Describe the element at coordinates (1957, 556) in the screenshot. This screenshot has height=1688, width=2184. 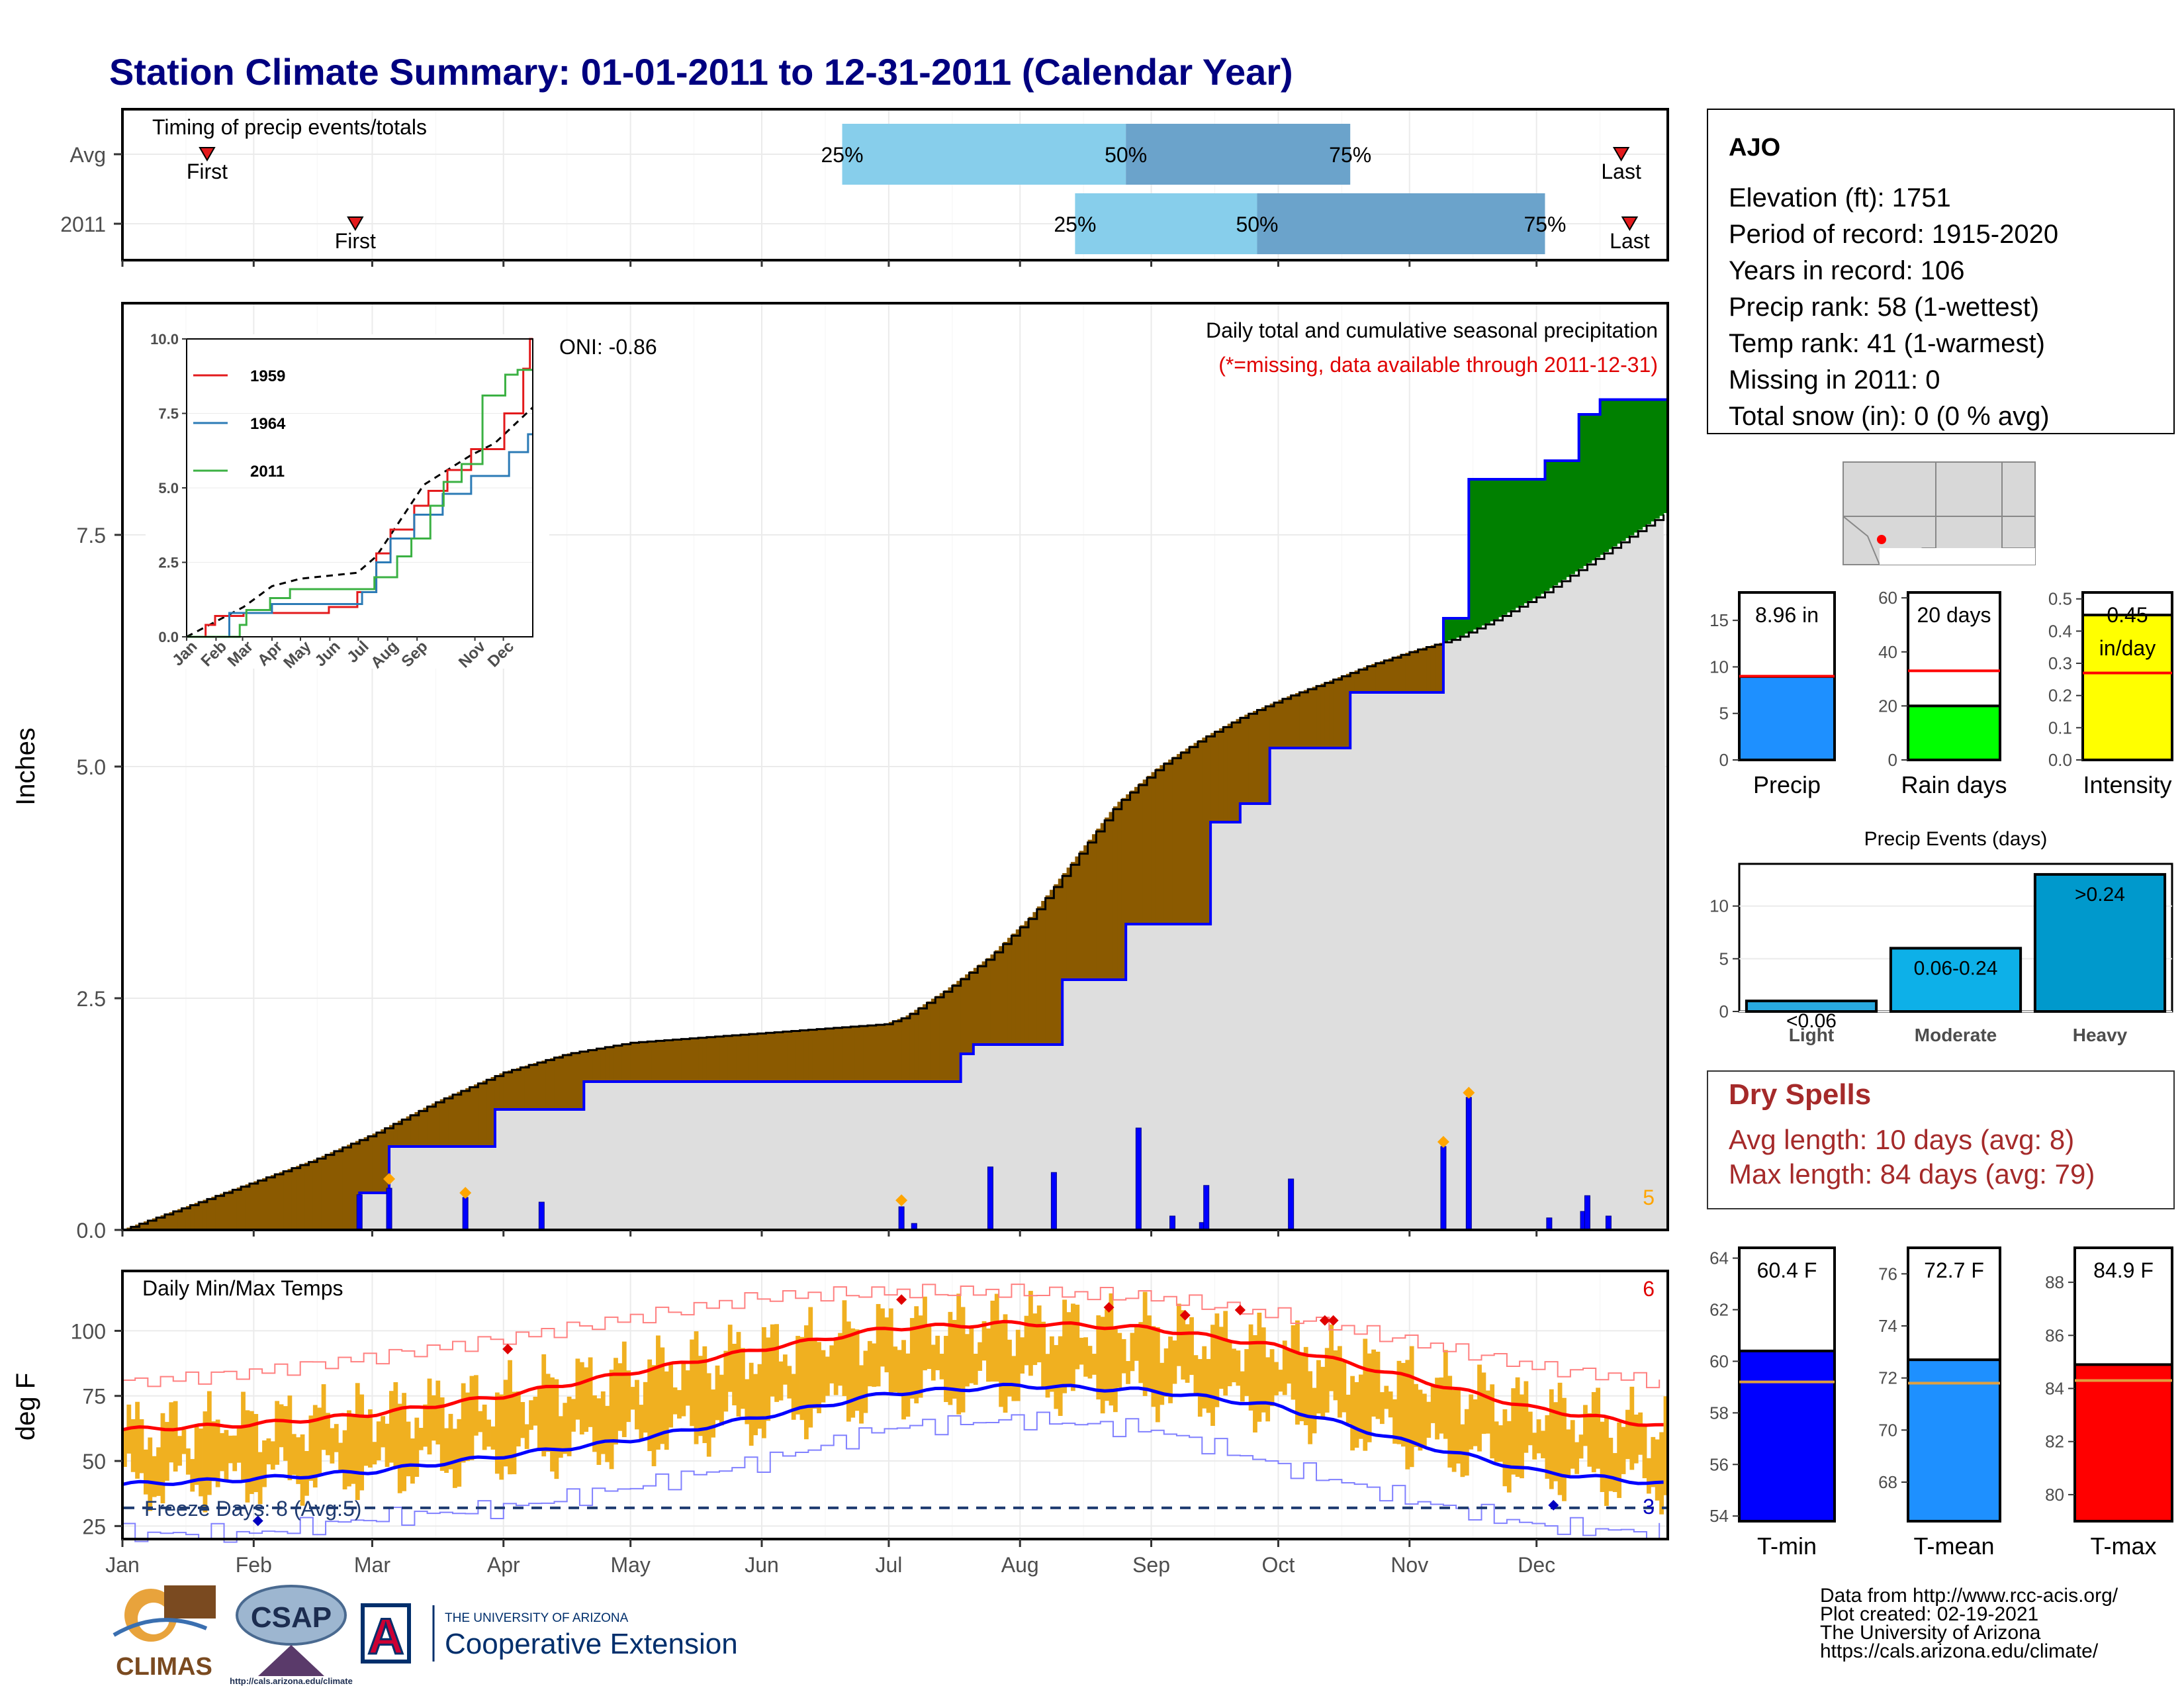
I see `mexico-area` at that location.